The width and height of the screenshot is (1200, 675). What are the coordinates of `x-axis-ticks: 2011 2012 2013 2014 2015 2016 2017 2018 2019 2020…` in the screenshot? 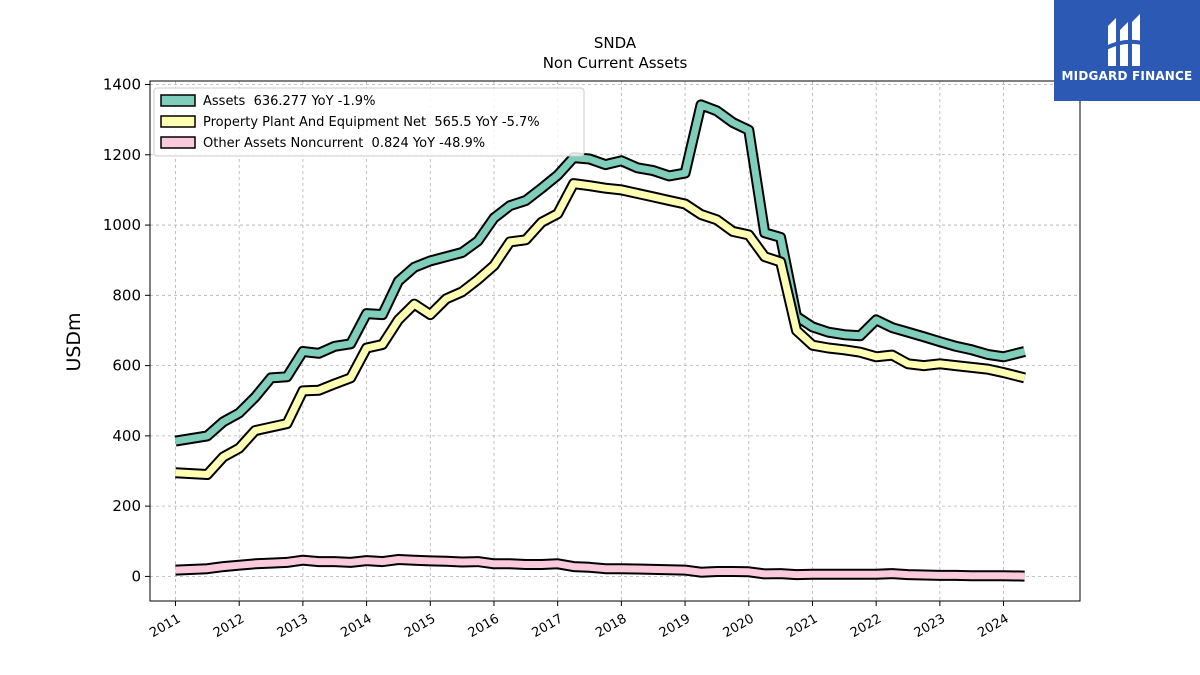 It's located at (579, 621).